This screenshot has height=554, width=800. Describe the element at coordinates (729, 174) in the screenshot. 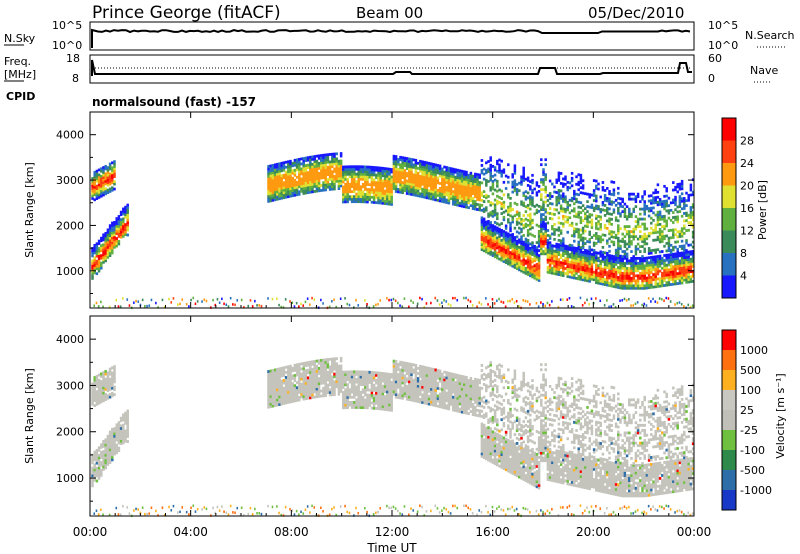

I see `colorbar-segment` at that location.